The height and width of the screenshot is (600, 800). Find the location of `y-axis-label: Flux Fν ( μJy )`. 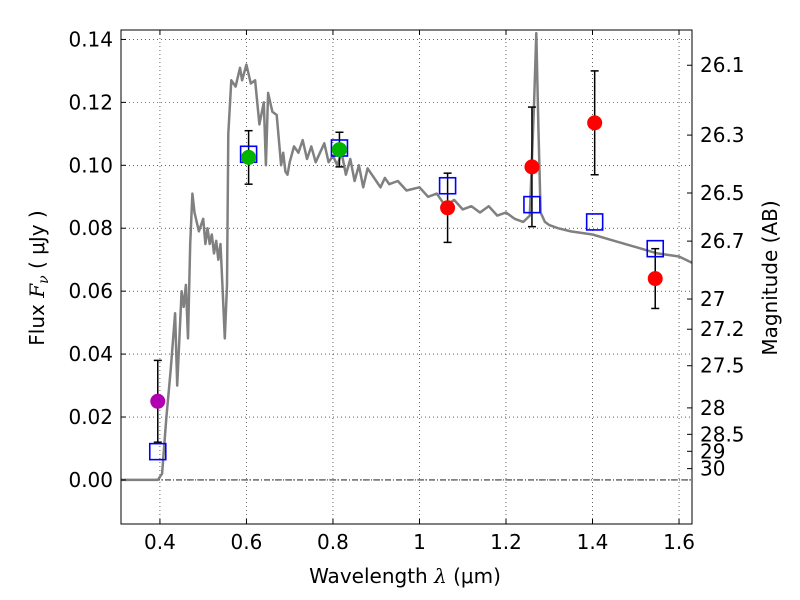

y-axis-label: Flux Fν ( μJy ) is located at coordinates (38, 277).